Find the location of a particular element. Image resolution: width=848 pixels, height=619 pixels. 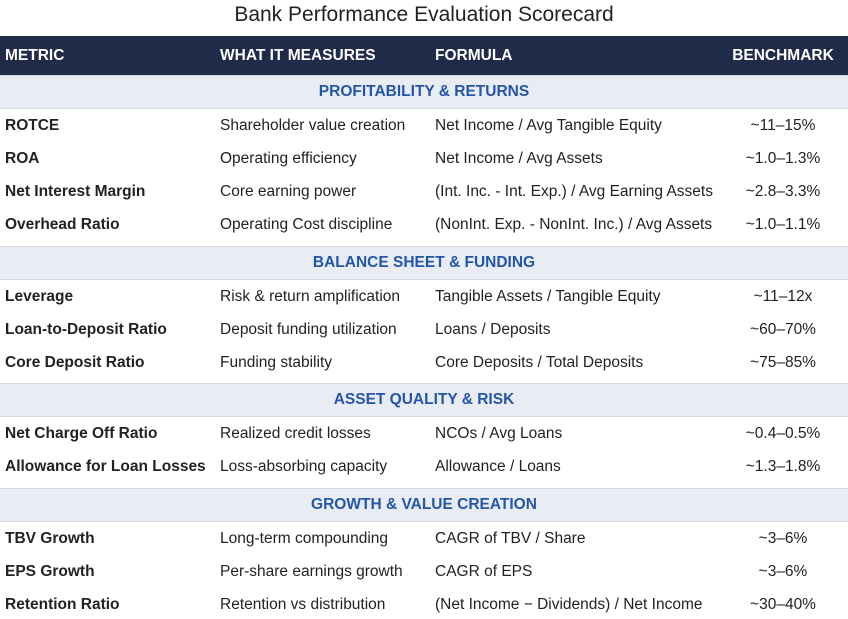

metric: Core Deposit Ratio is located at coordinates (75, 362).